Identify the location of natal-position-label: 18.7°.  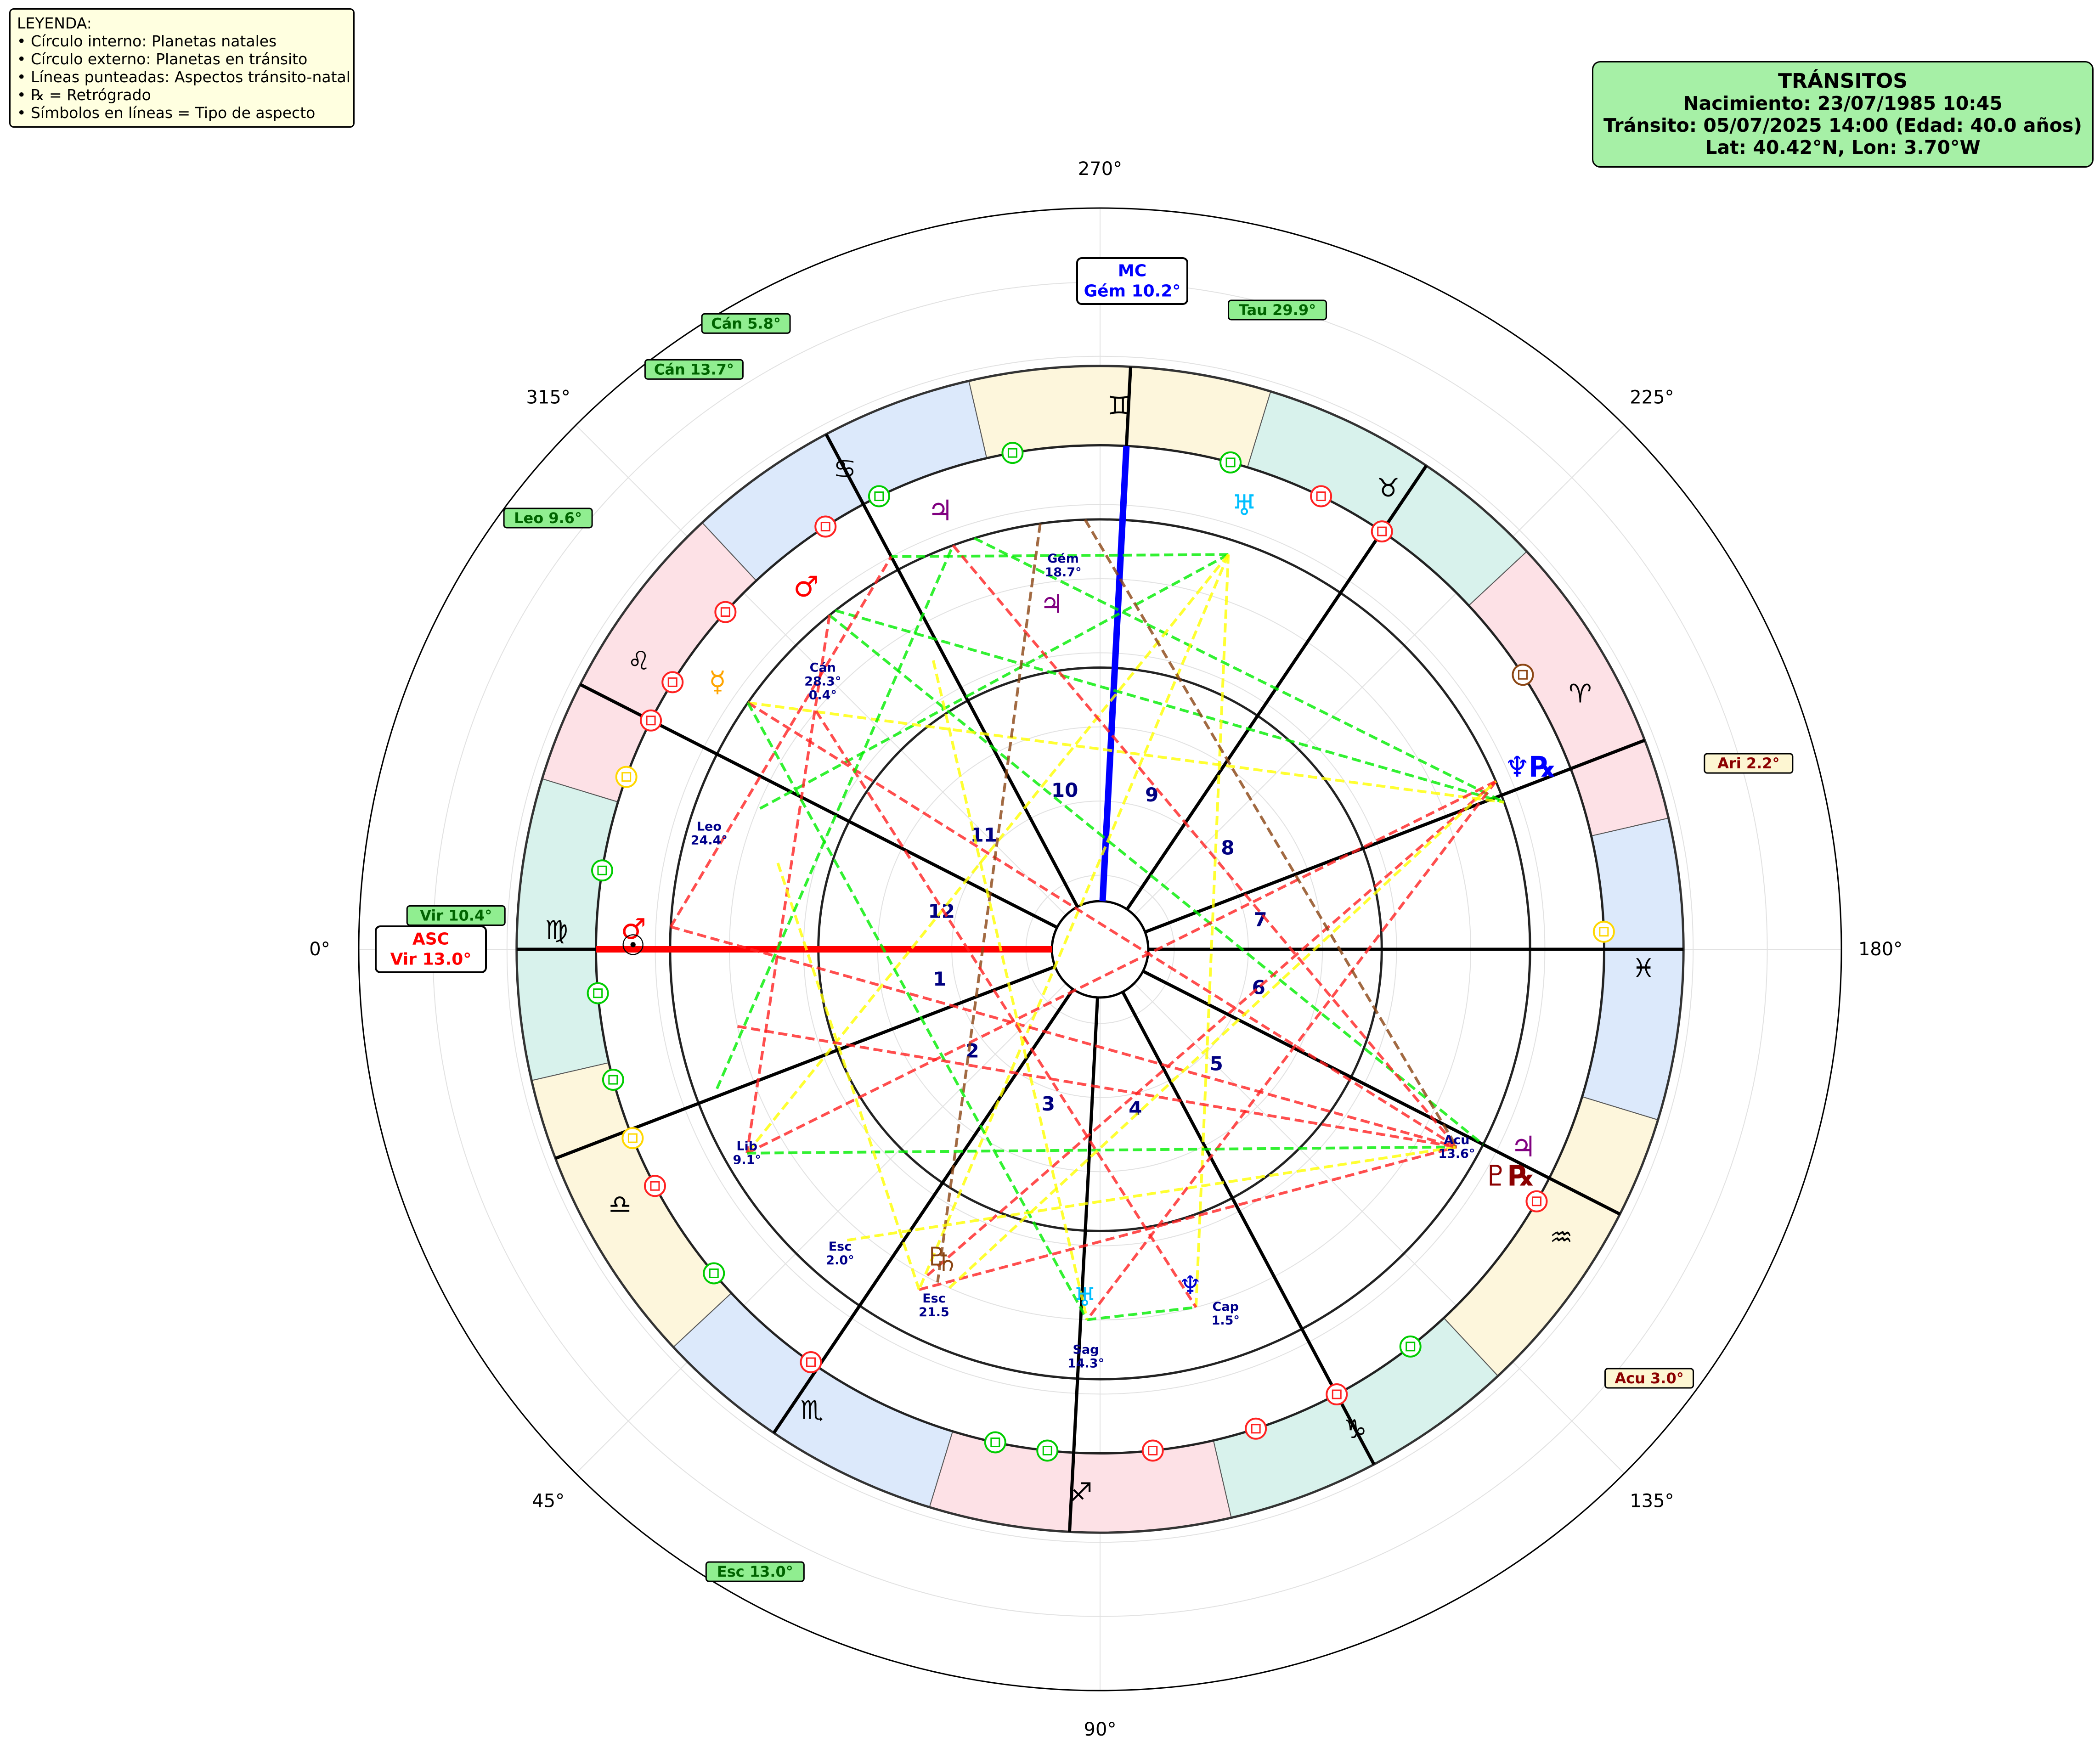
(1062, 572).